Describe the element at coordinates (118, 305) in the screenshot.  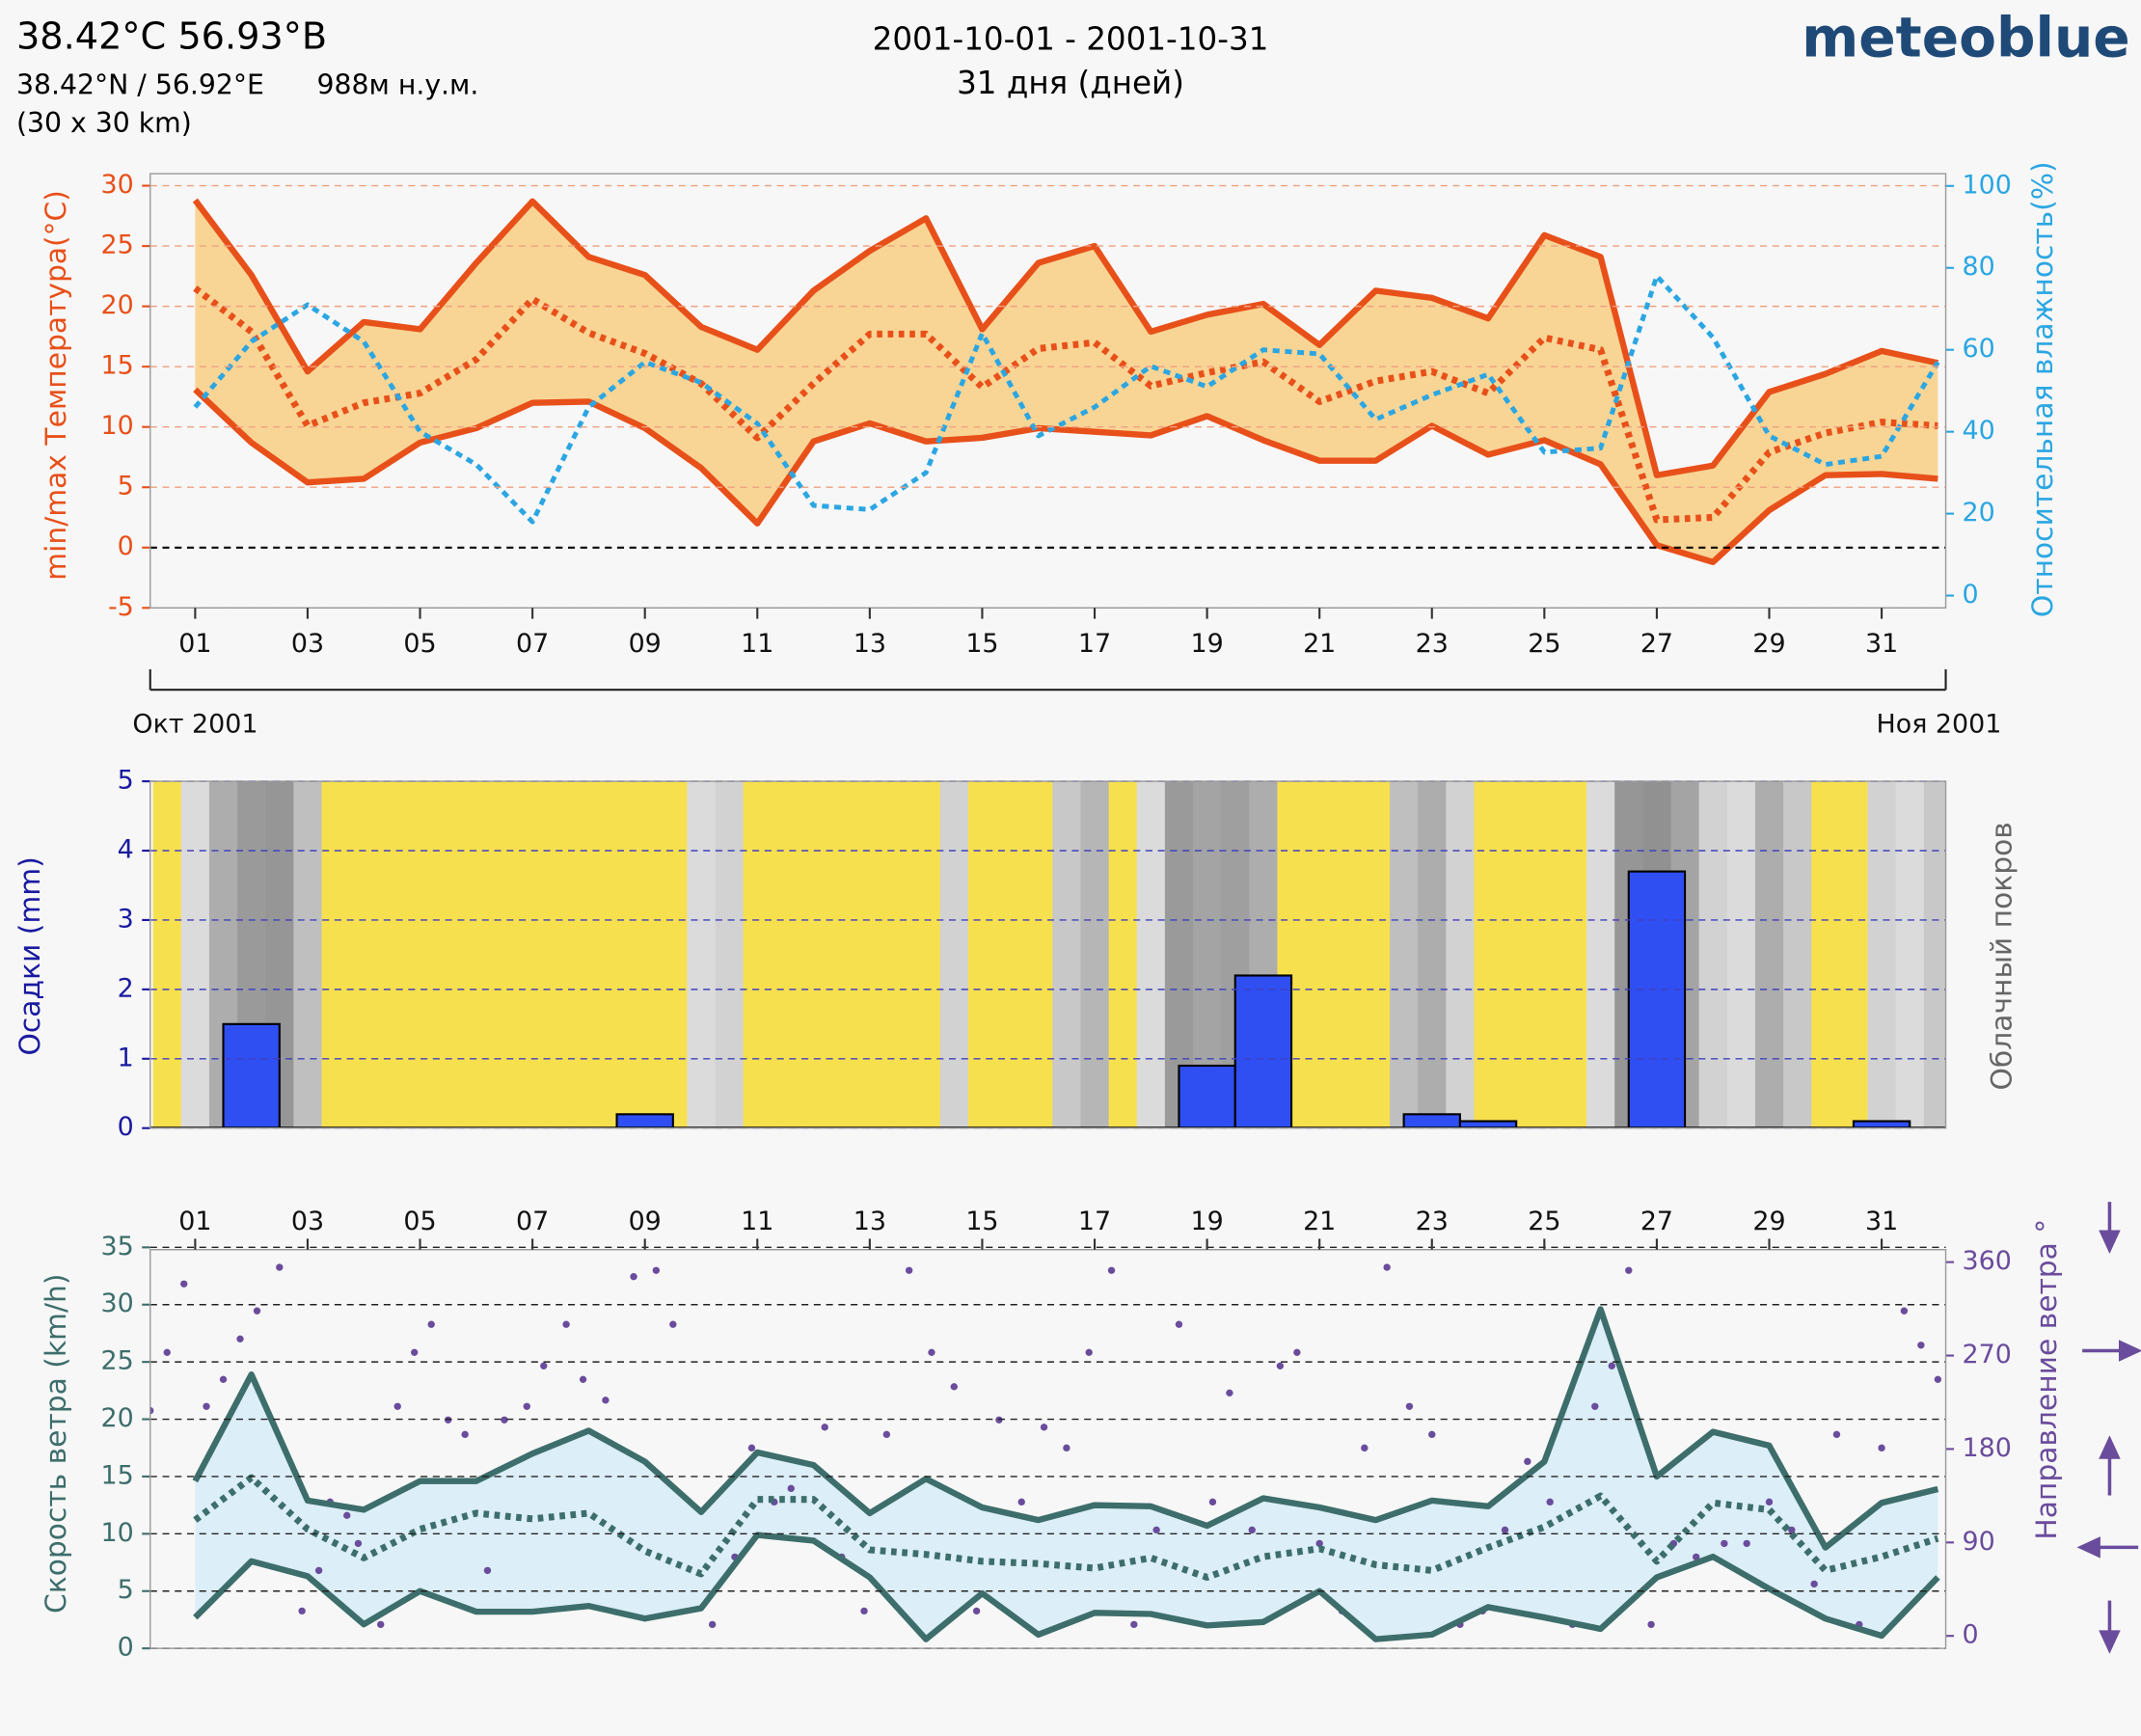
I see `y-tick-label: 20` at that location.